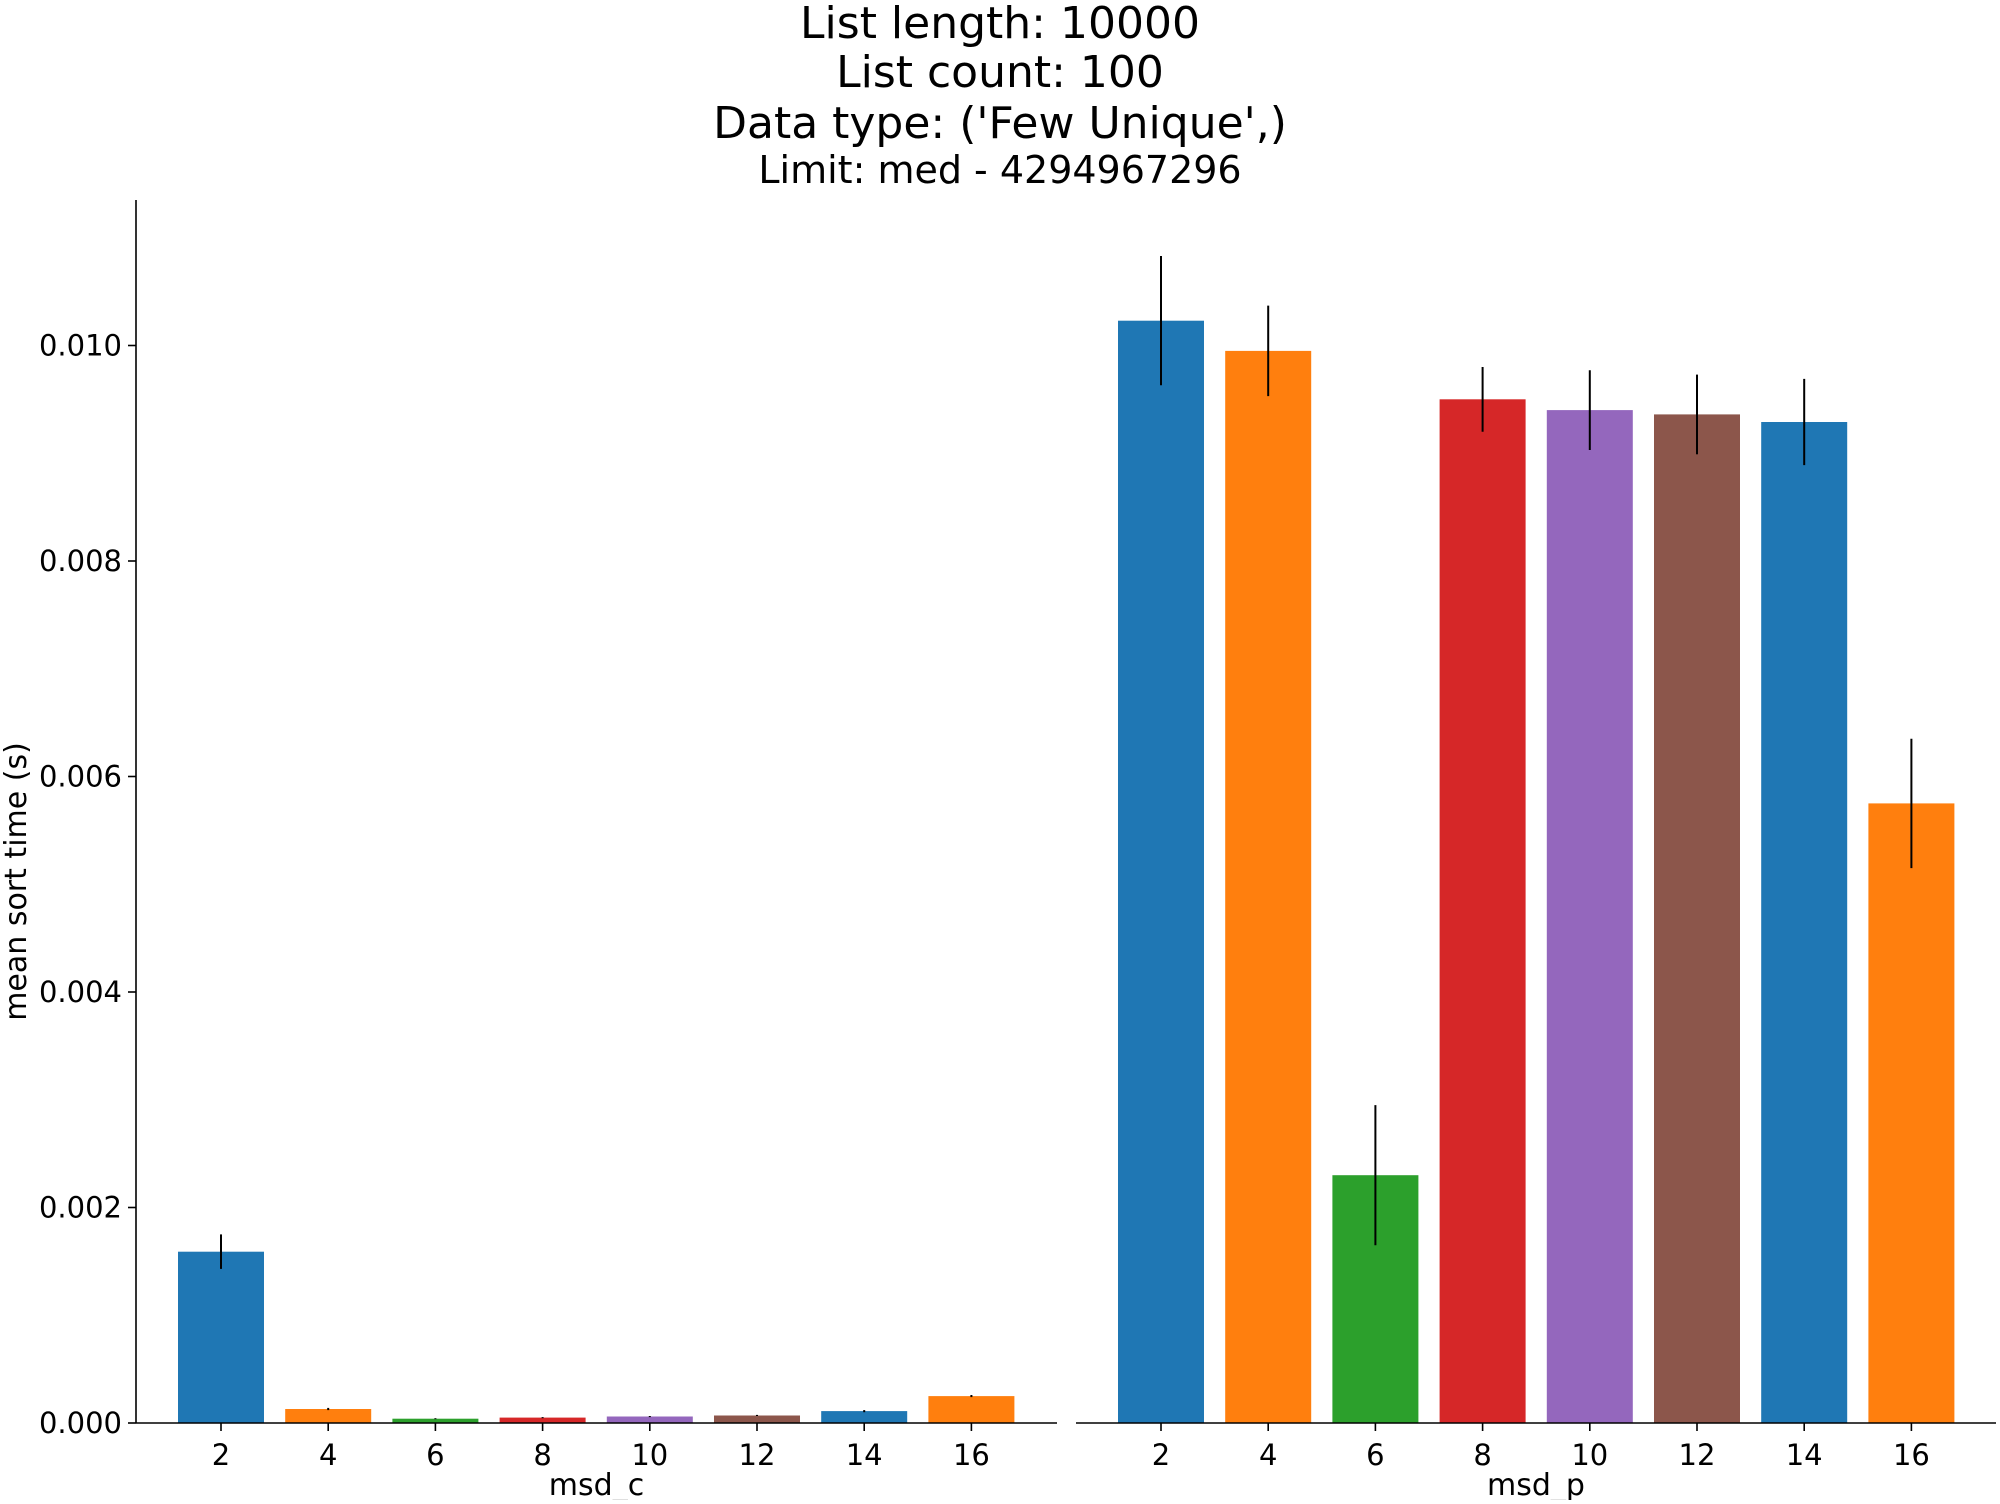 The width and height of the screenshot is (2000, 1504). I want to click on x-axis-label-msd_c: msd_c, so click(596, 1484).